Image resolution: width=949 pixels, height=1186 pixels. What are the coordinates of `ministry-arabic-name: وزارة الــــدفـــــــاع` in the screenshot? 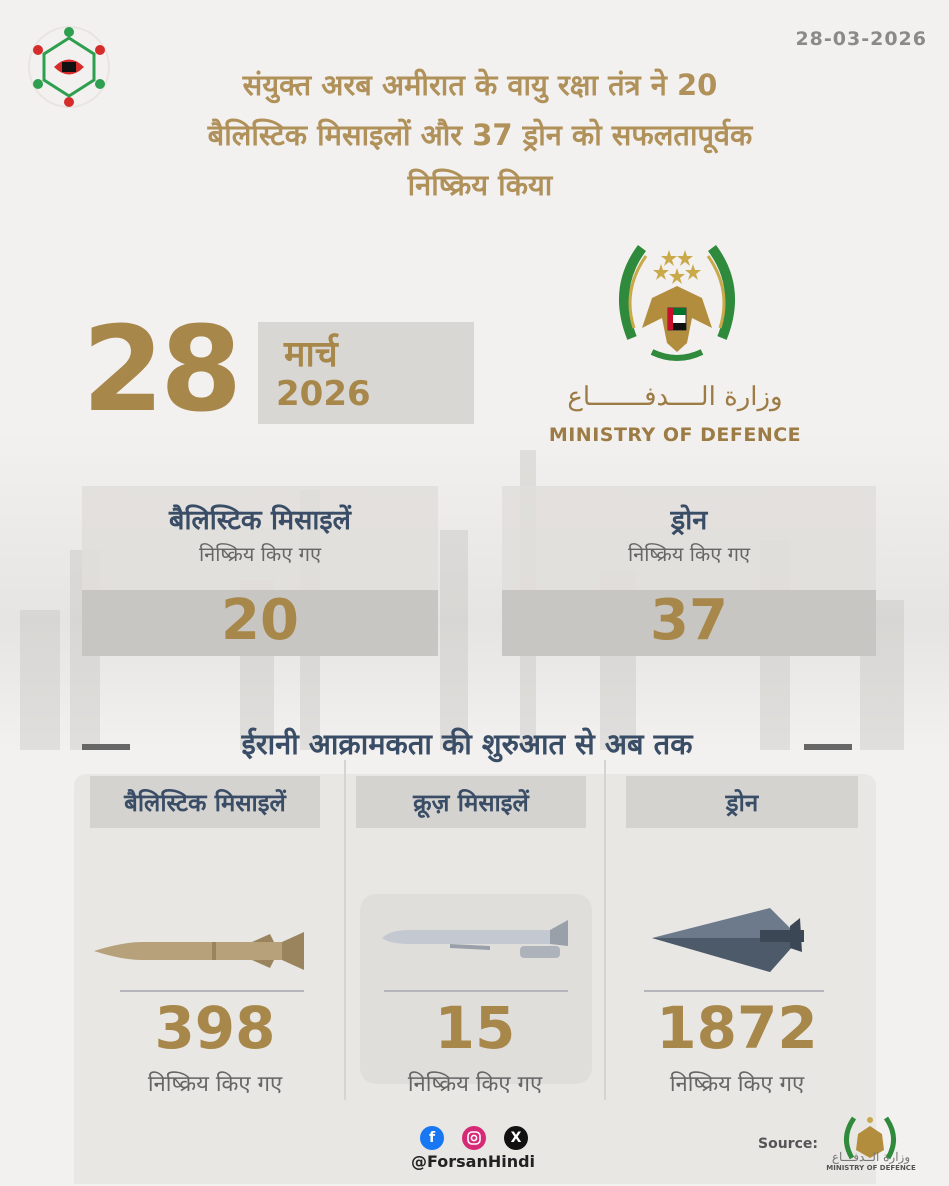 It's located at (675, 397).